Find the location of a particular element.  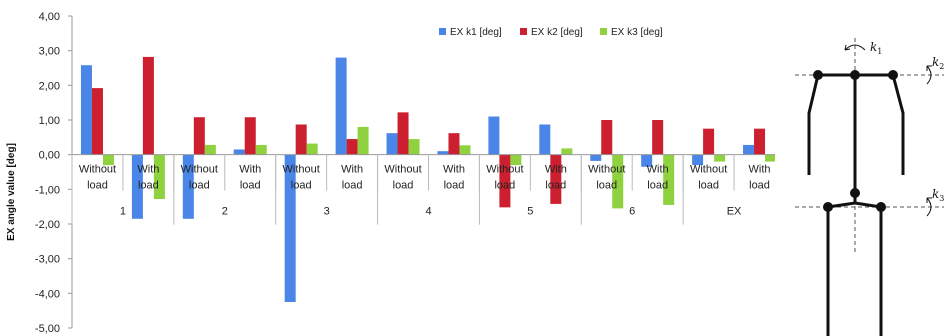

group-label: 2 is located at coordinates (225, 212).